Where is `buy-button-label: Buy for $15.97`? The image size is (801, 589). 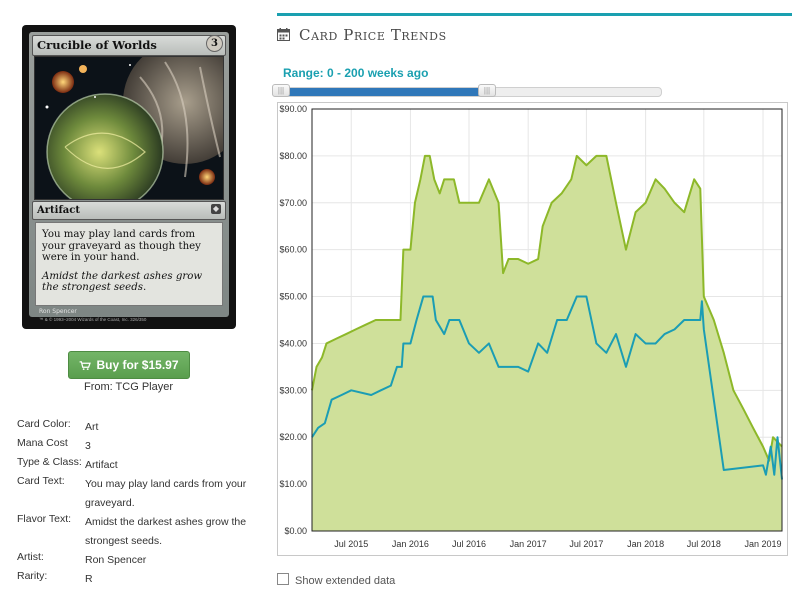
buy-button-label: Buy for $15.97 is located at coordinates (137, 365).